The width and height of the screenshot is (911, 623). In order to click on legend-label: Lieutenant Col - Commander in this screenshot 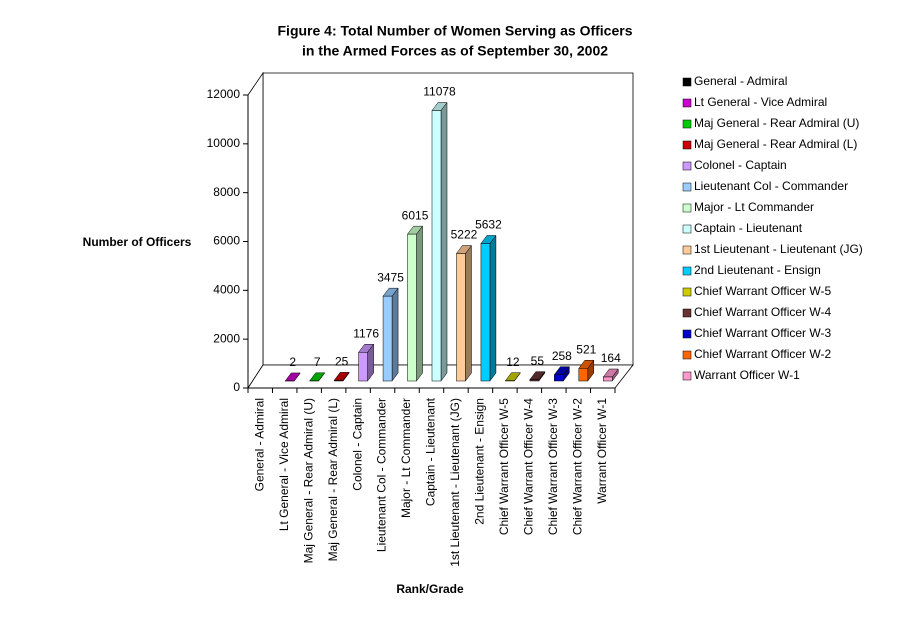, I will do `click(771, 186)`.